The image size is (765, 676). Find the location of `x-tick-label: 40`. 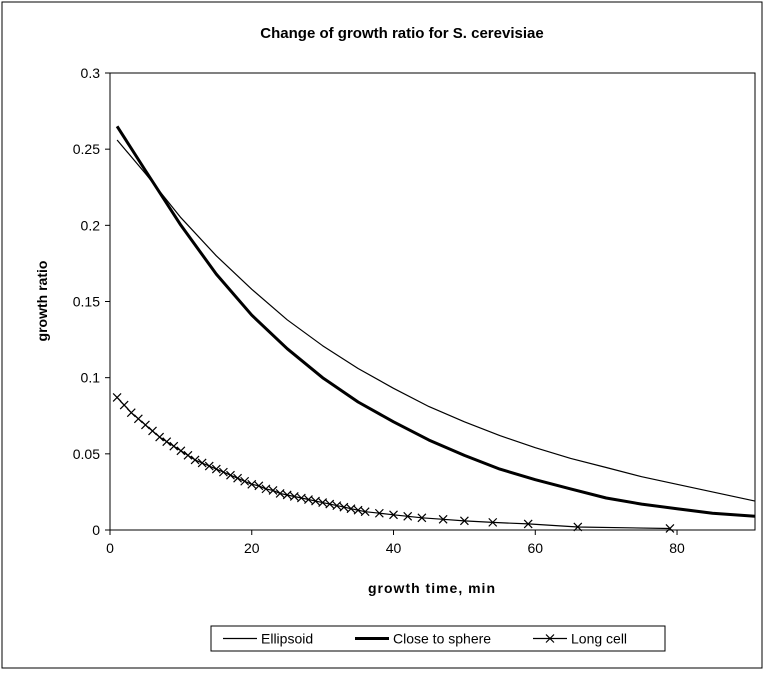

x-tick-label: 40 is located at coordinates (394, 548).